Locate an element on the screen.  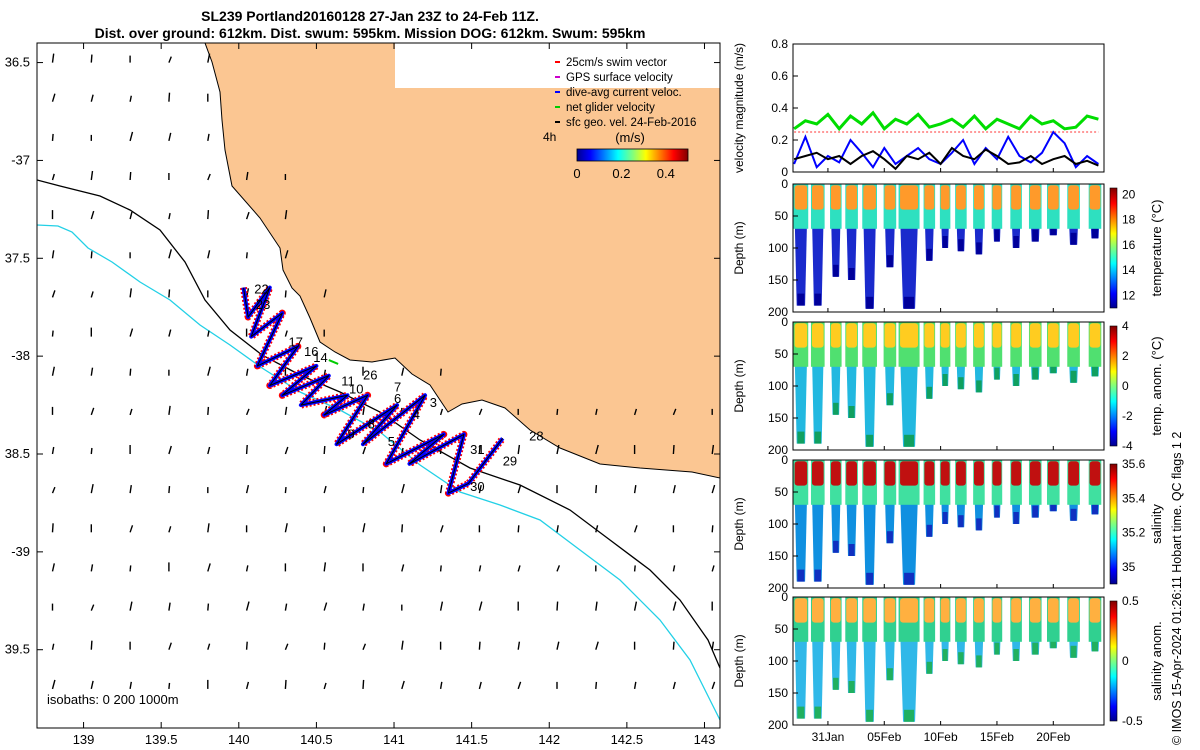
section-colorbar-tick: 0.5 is located at coordinates (1130, 601).